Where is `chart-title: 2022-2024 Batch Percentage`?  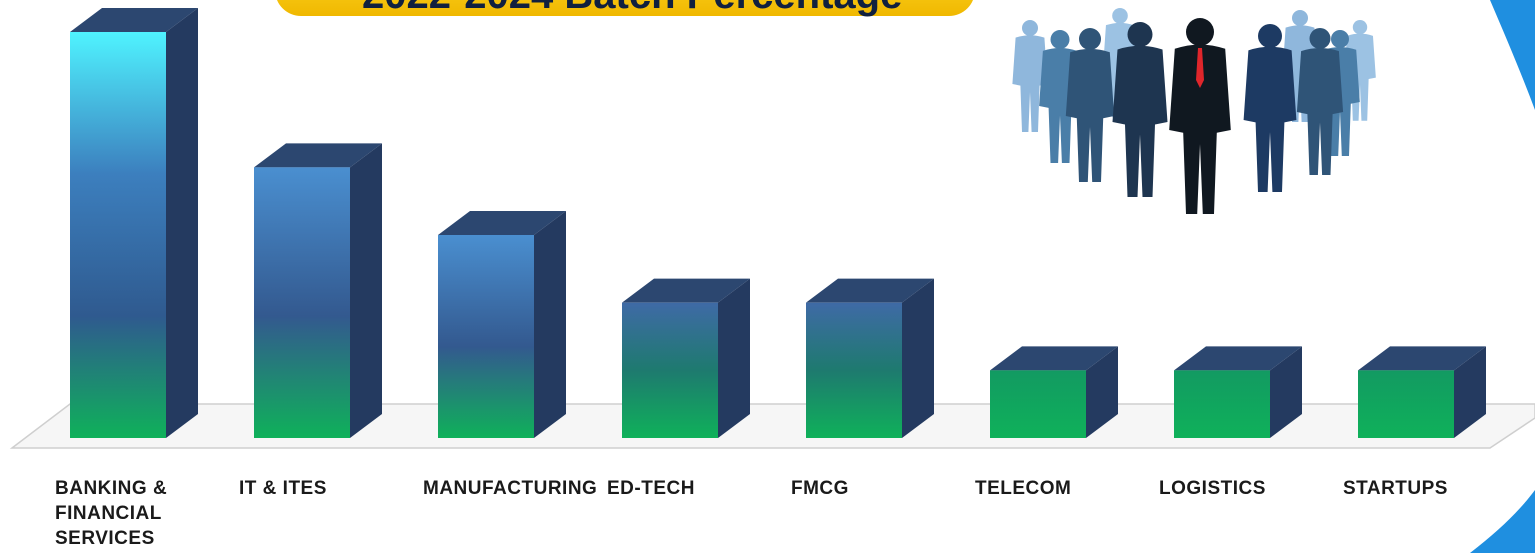 chart-title: 2022-2024 Batch Percentage is located at coordinates (632, 8).